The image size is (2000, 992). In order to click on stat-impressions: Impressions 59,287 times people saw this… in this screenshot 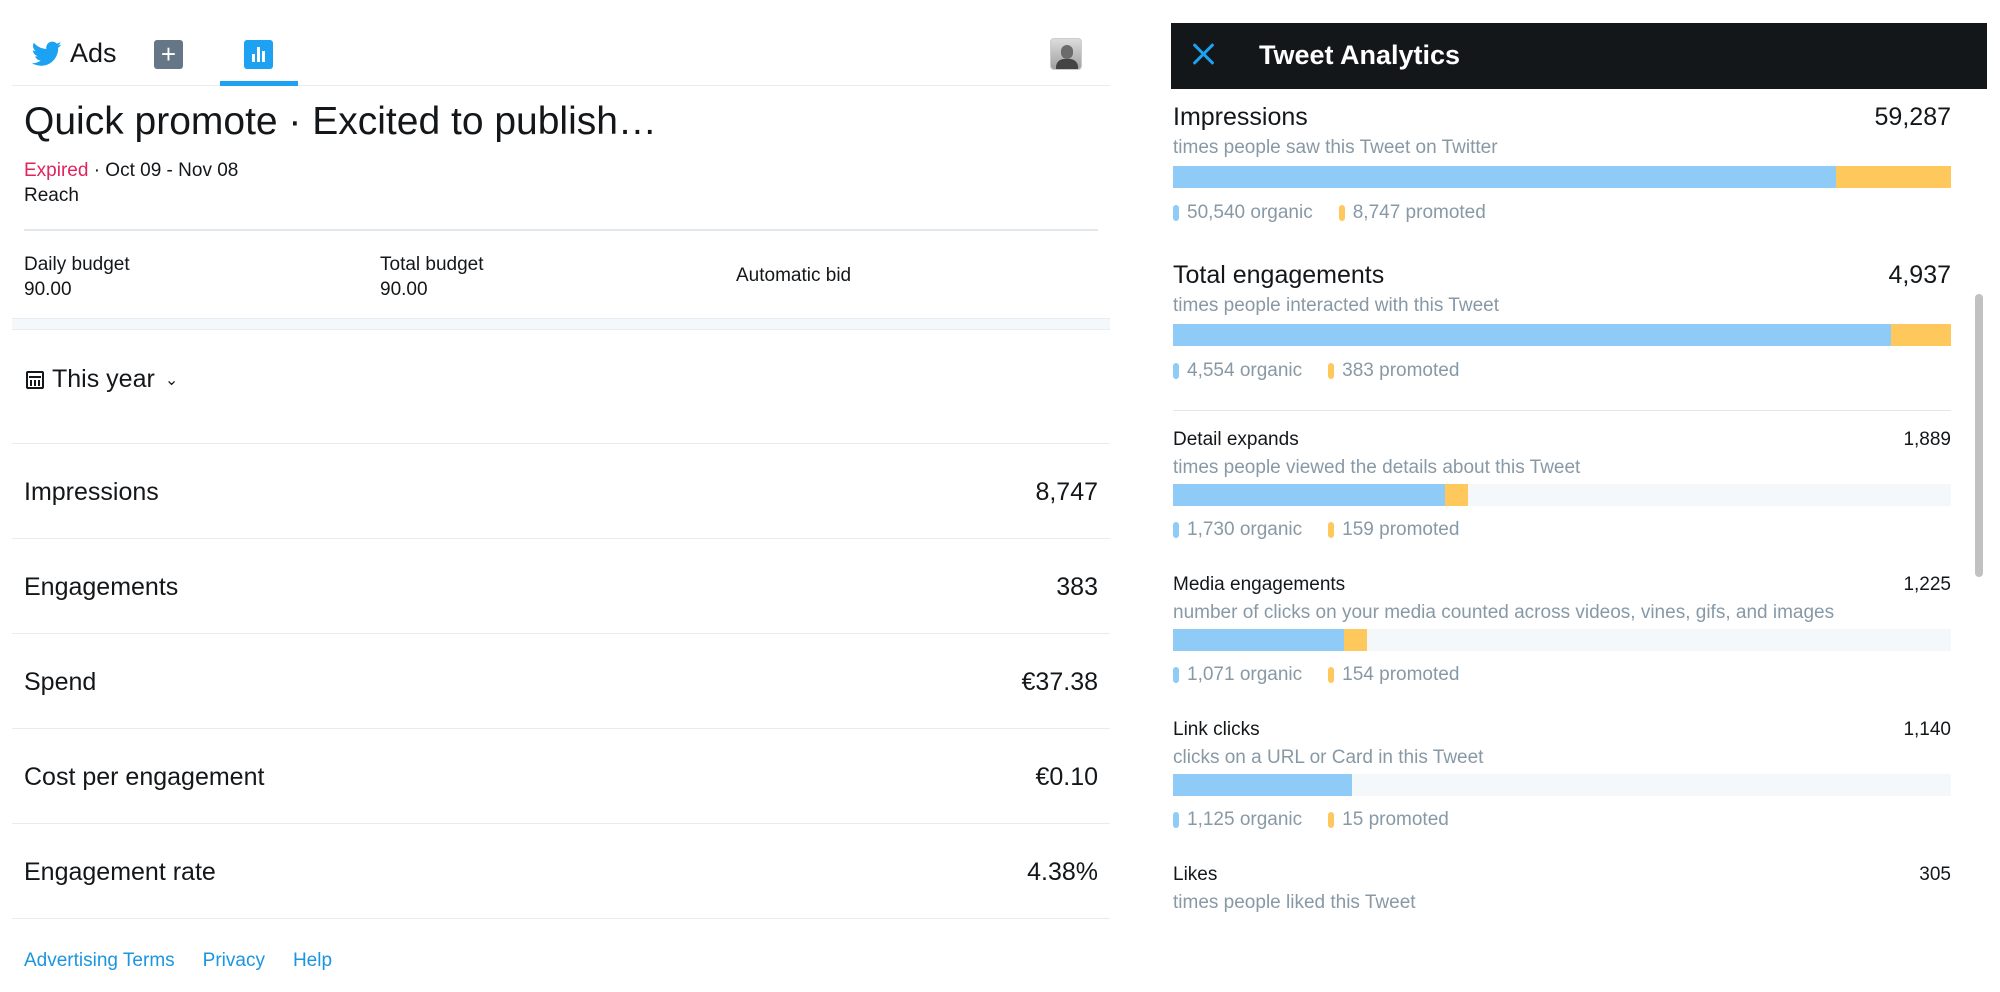, I will do `click(1562, 173)`.